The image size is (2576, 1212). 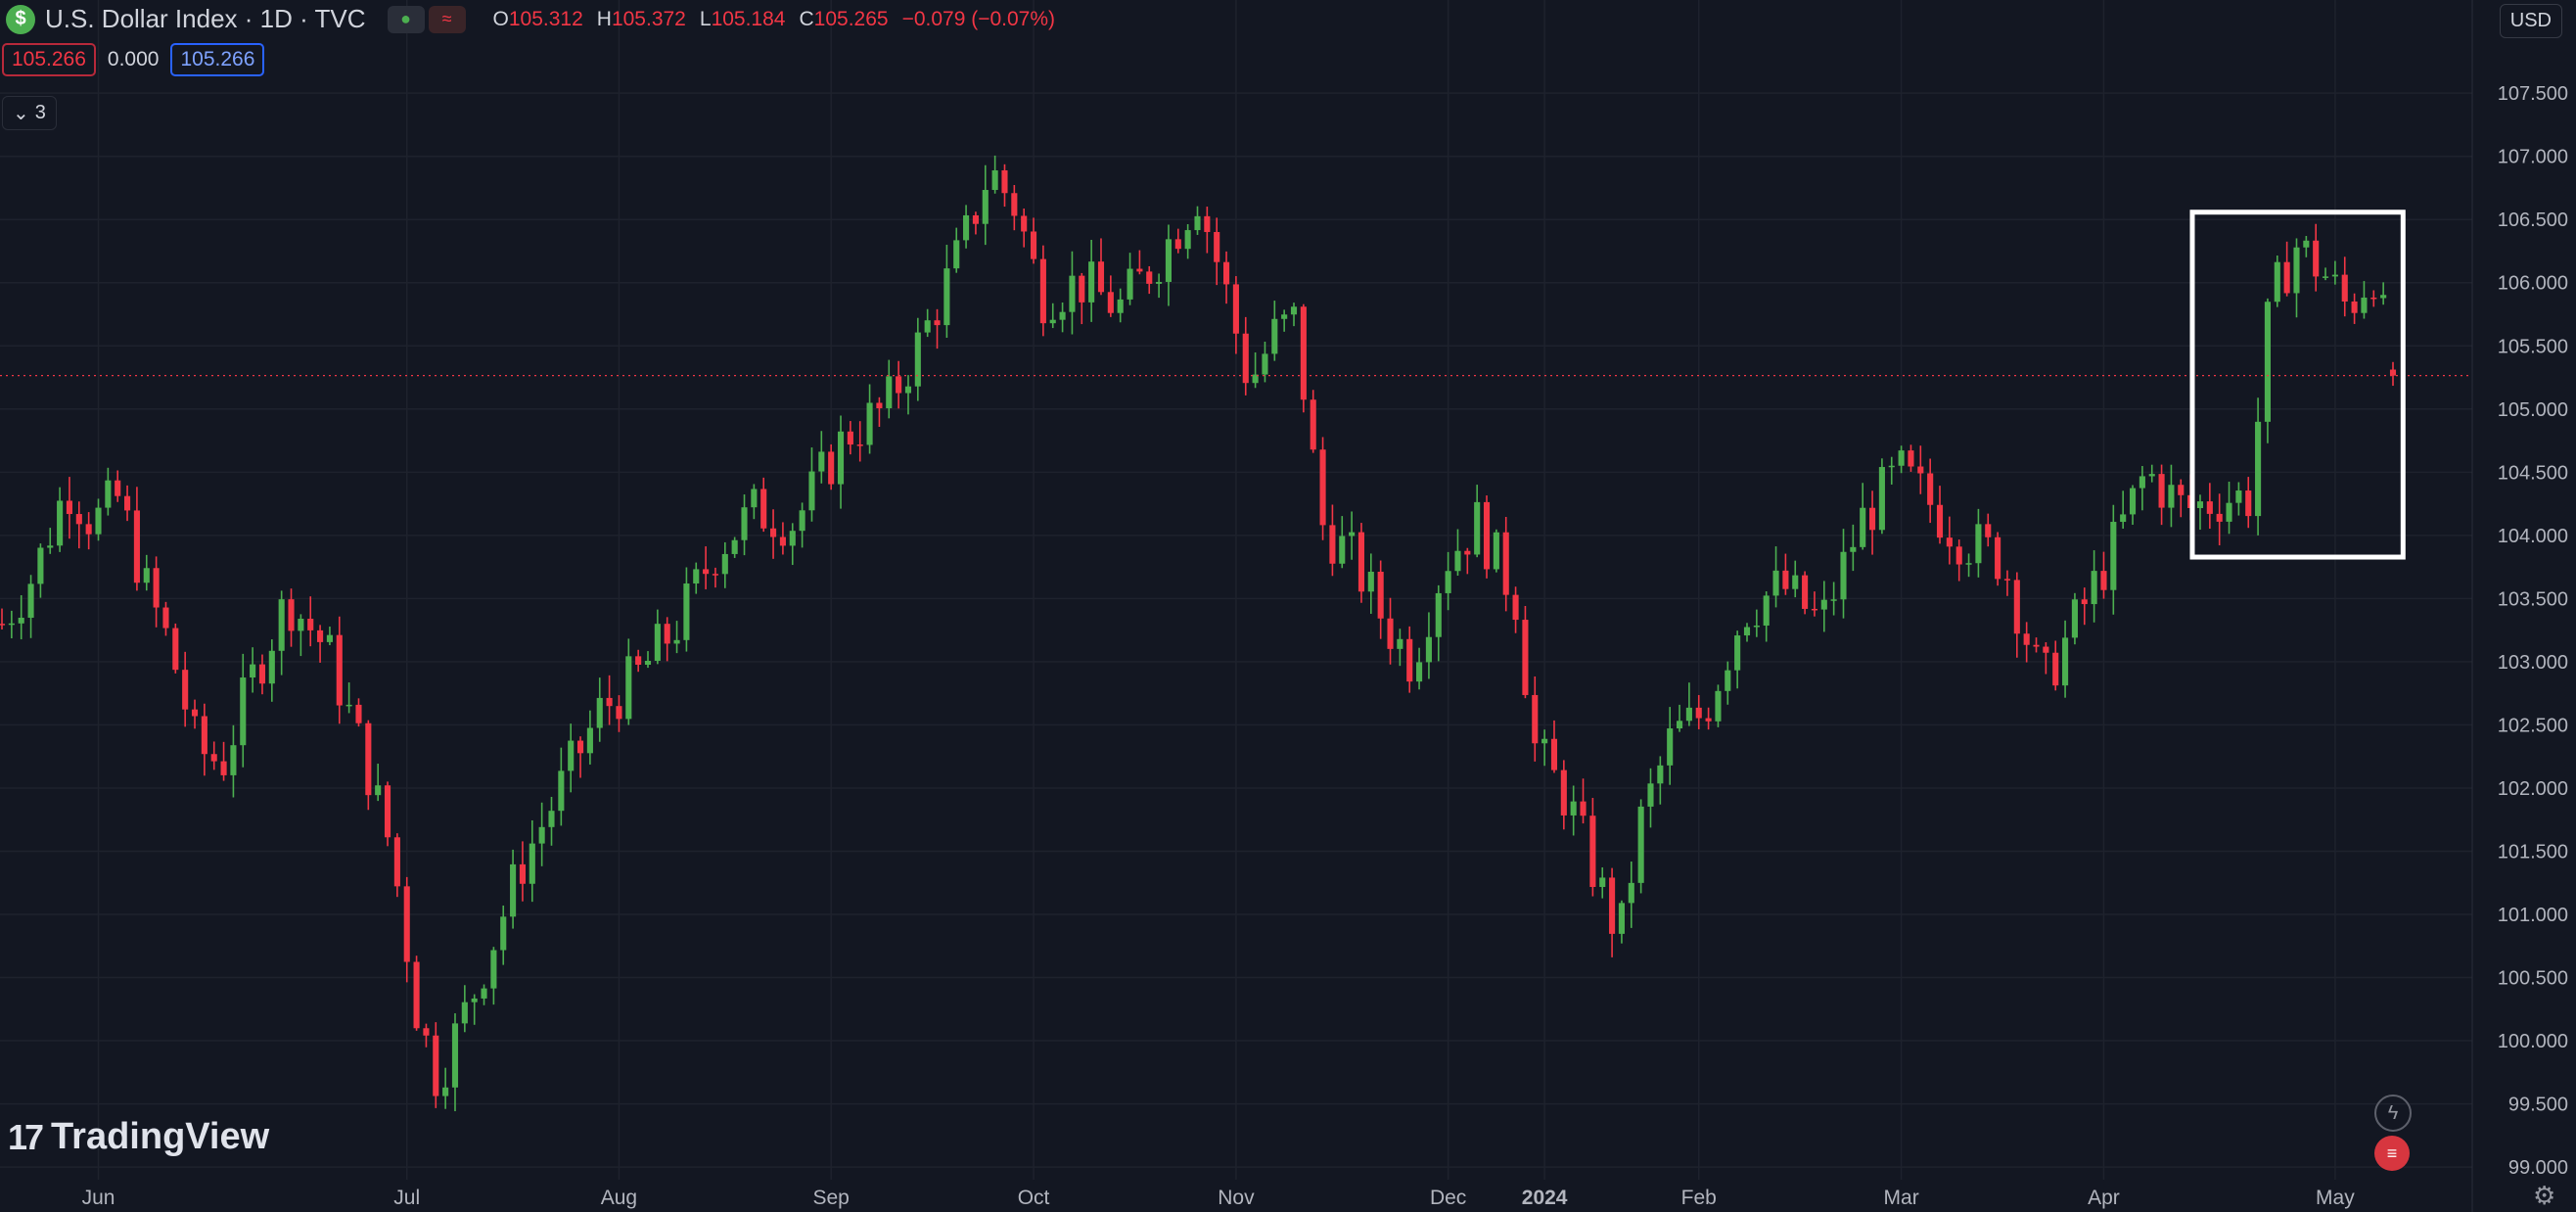 What do you see at coordinates (205, 19) in the screenshot?
I see `symbol-title: U.S. Dollar Index · 1D · TVC` at bounding box center [205, 19].